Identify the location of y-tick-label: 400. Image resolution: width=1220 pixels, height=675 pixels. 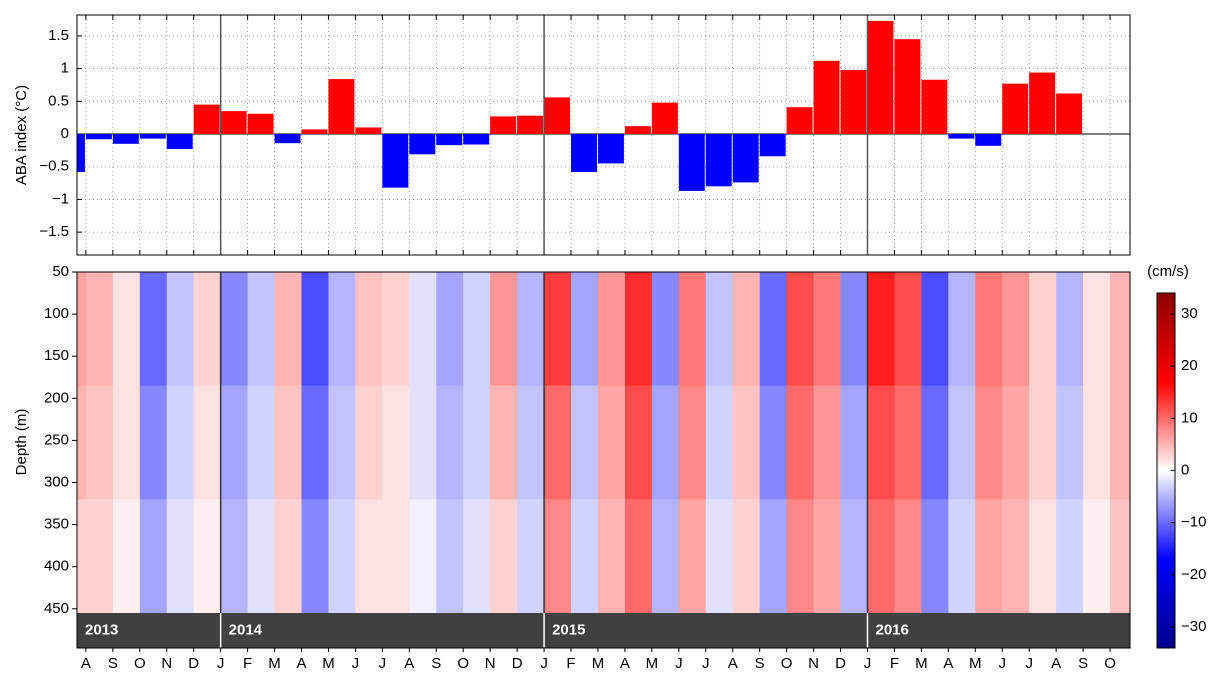
(56, 566).